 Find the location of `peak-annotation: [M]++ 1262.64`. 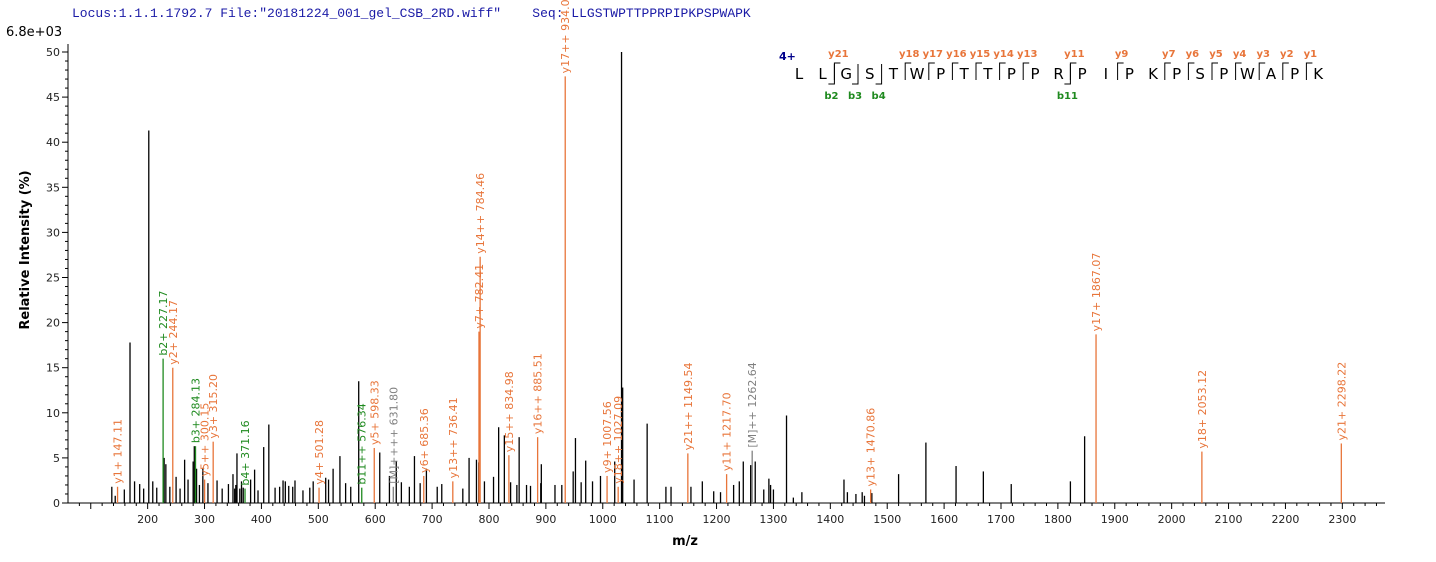

peak-annotation: [M]++ 1262.64 is located at coordinates (752, 405).